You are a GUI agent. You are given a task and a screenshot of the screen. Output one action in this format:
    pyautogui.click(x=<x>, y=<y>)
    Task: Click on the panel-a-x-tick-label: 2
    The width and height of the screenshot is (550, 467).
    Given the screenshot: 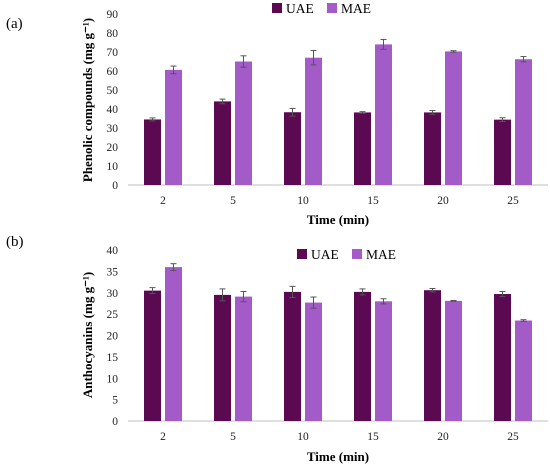 What is the action you would take?
    pyautogui.click(x=163, y=201)
    